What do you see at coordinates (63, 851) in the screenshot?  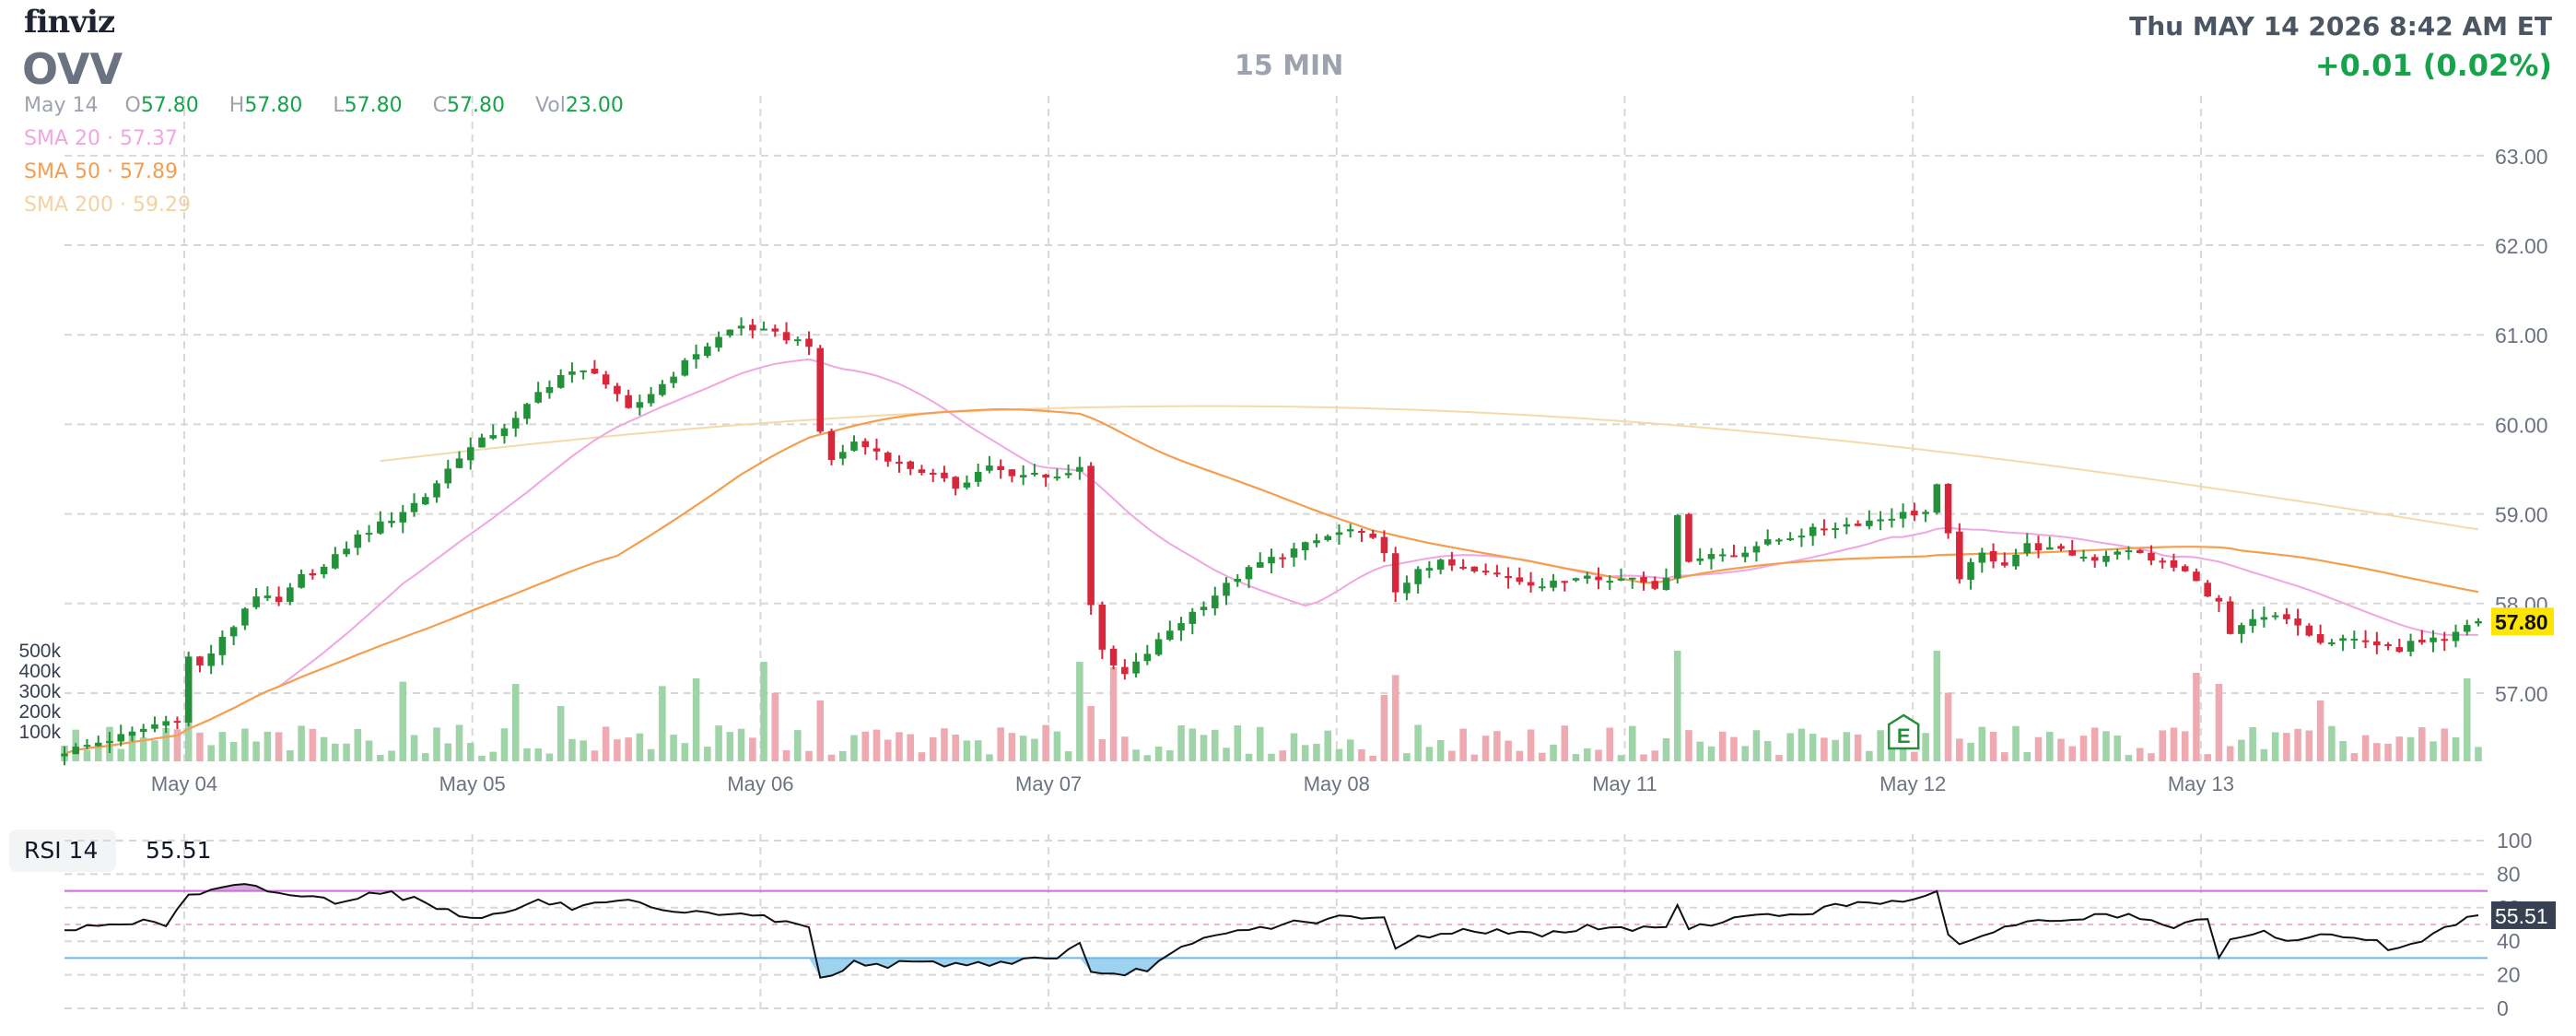 I see `rsi-label-box` at bounding box center [63, 851].